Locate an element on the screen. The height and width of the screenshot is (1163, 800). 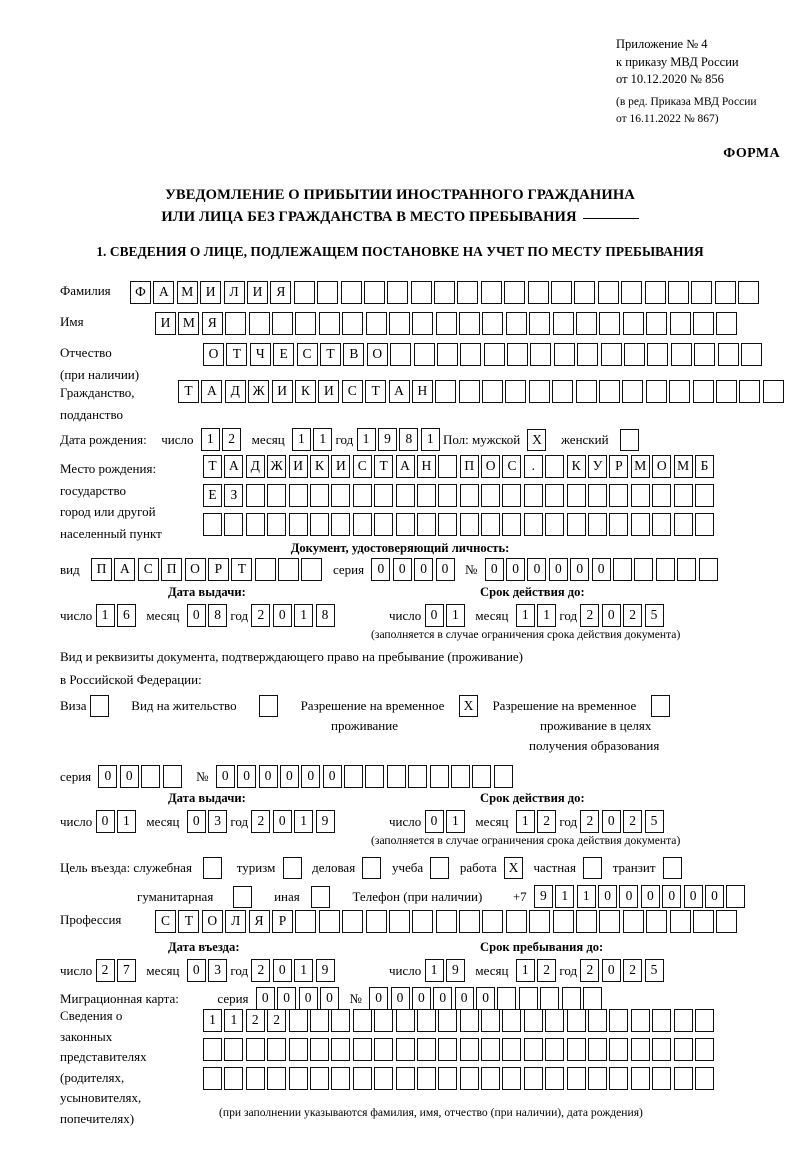
cell: 3 is located at coordinates (218, 821).